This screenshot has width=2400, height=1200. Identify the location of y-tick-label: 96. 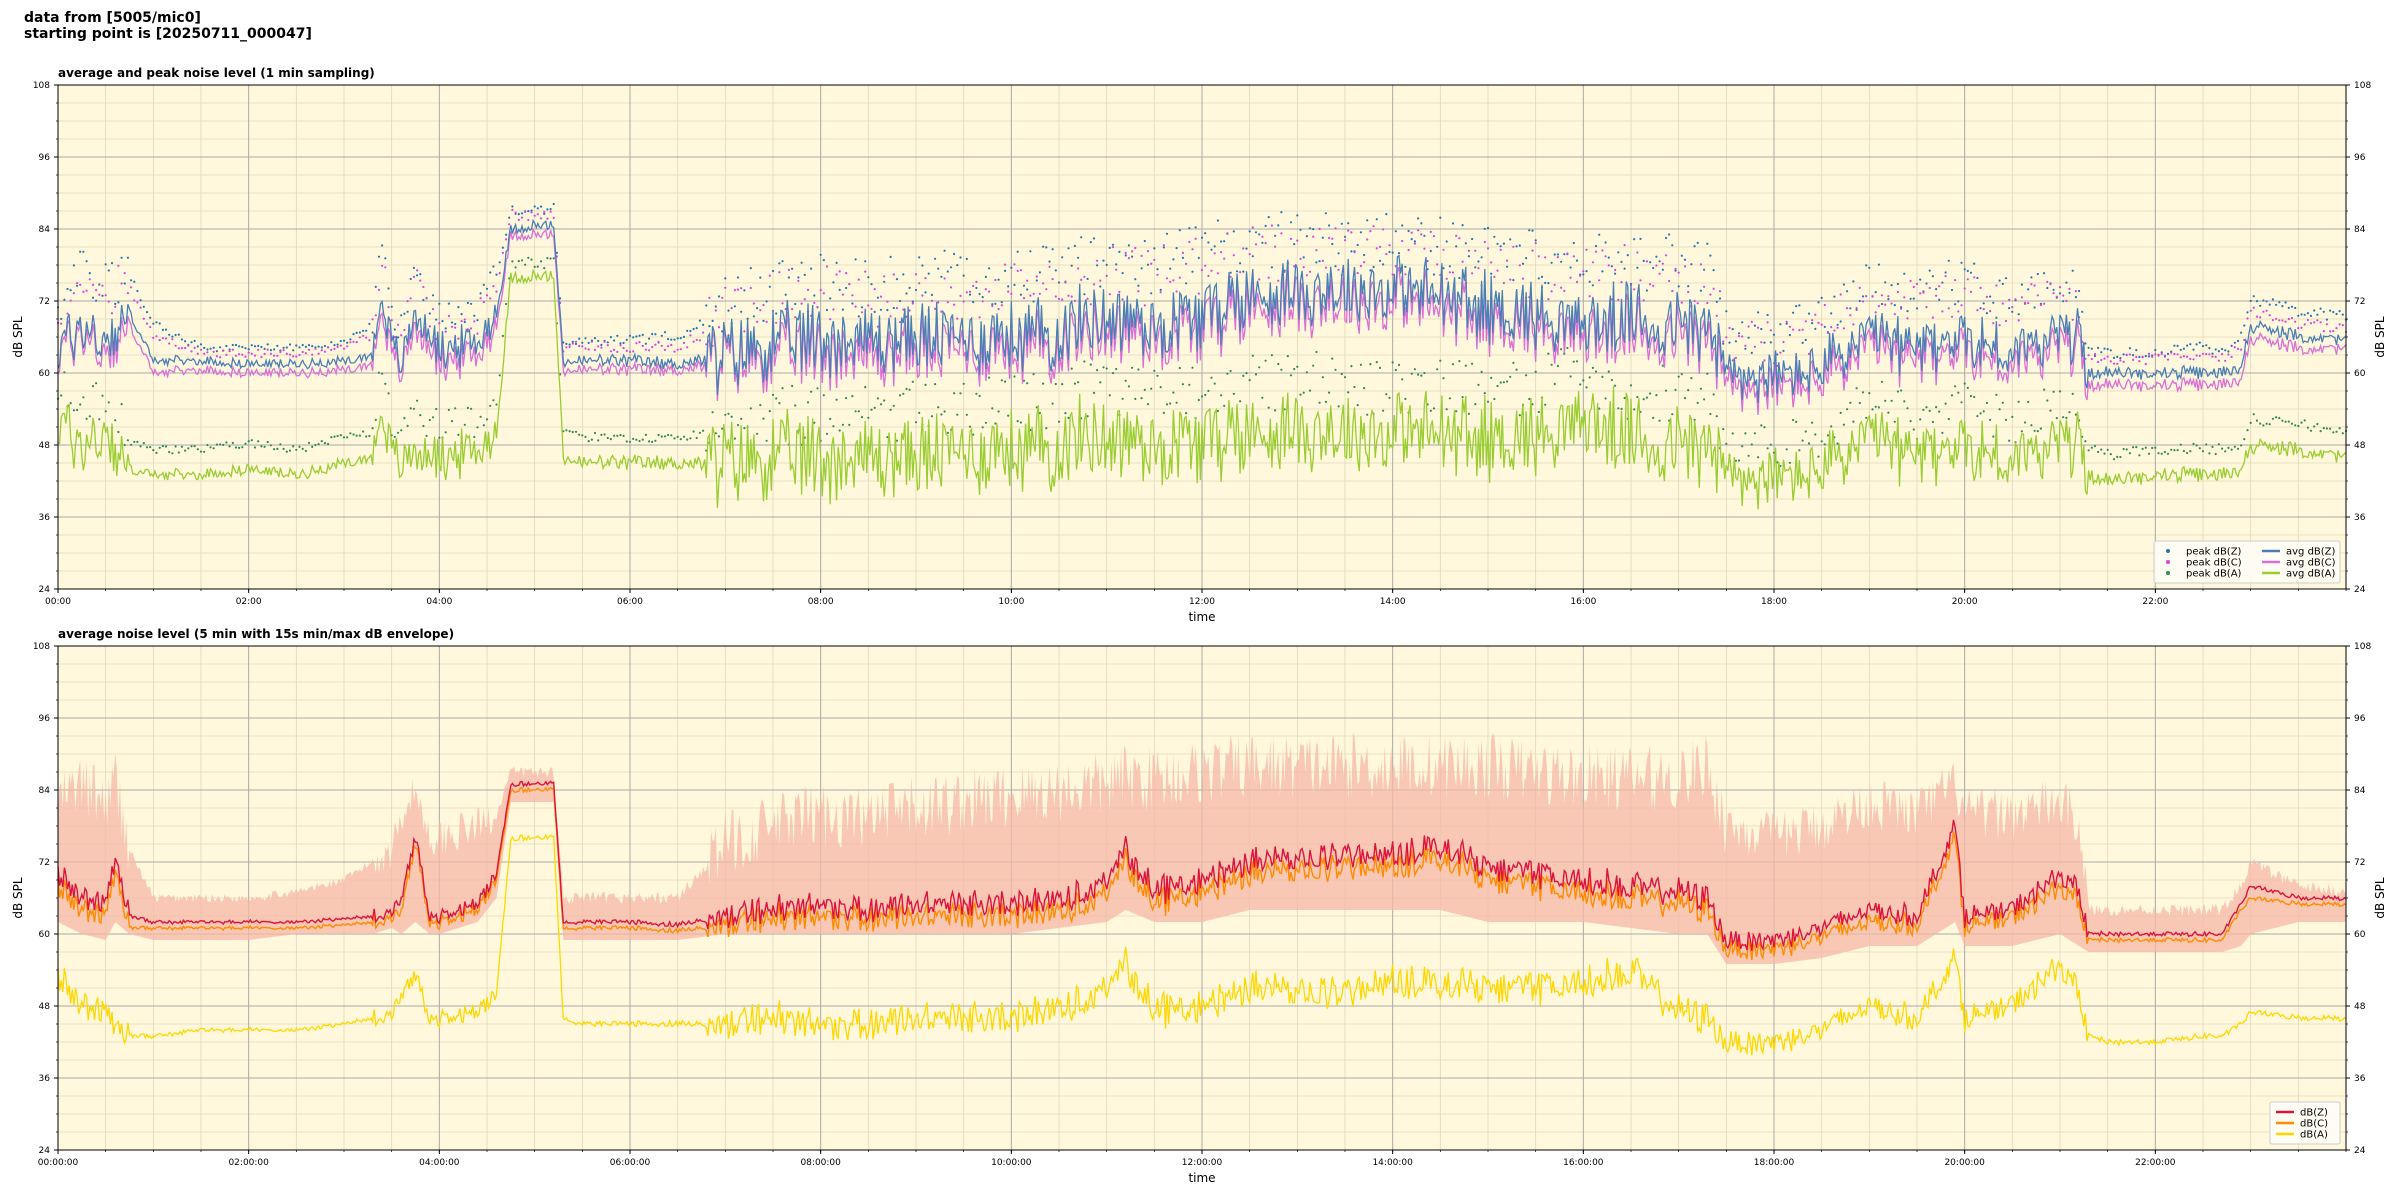
(45, 719).